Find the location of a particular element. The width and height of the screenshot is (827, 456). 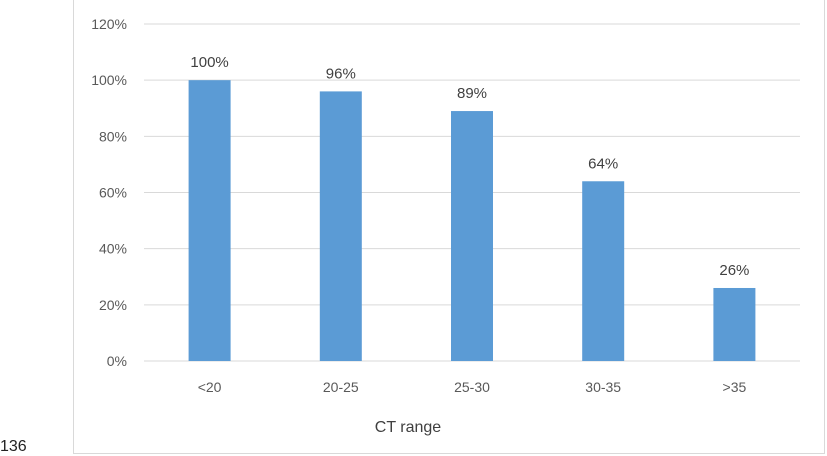

x-axis-title: CT range is located at coordinates (408, 427).